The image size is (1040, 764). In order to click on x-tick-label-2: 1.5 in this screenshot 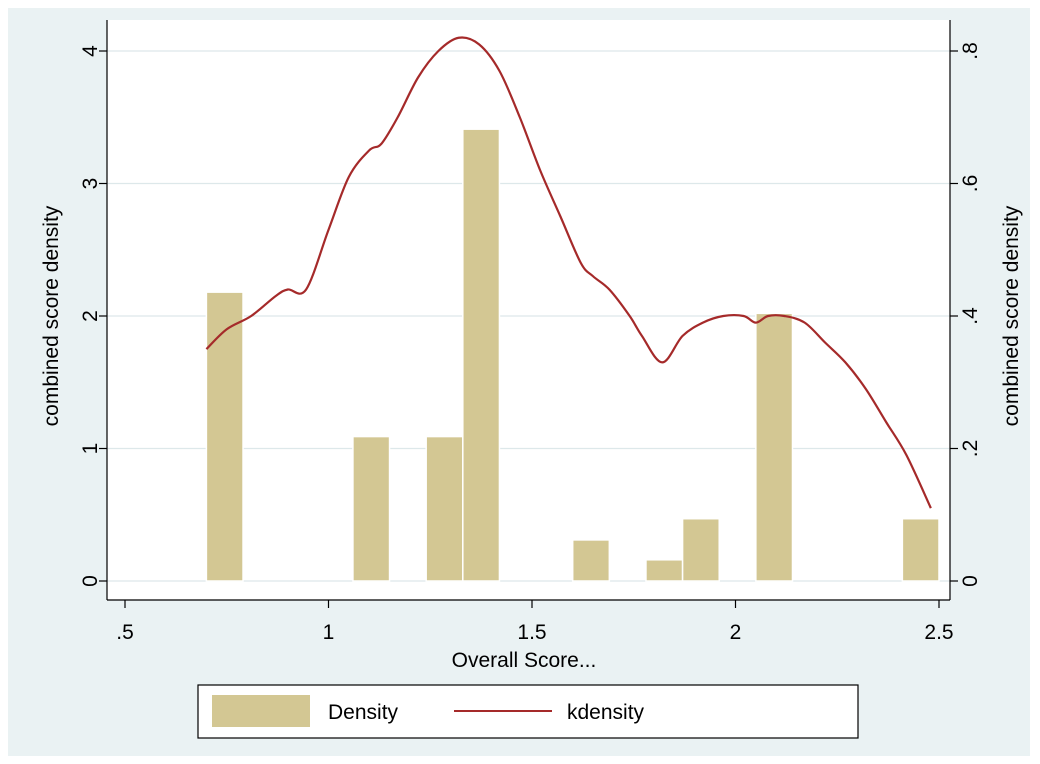, I will do `click(531, 632)`.